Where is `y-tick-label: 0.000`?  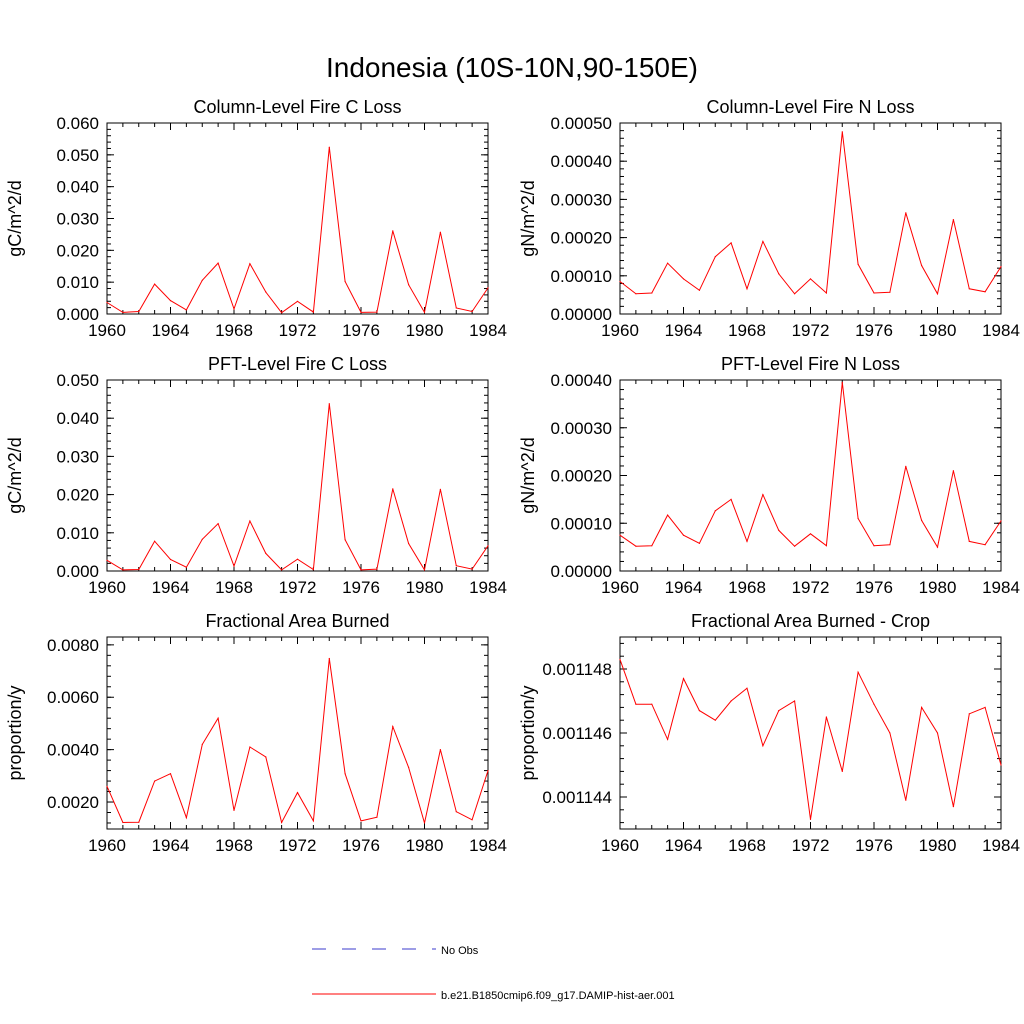 y-tick-label: 0.000 is located at coordinates (77, 571).